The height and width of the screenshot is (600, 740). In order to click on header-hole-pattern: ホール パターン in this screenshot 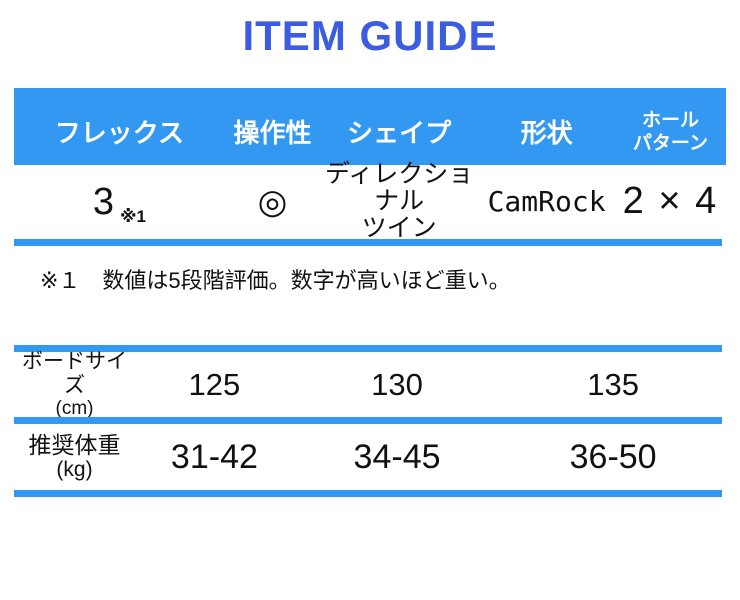, I will do `click(670, 127)`.